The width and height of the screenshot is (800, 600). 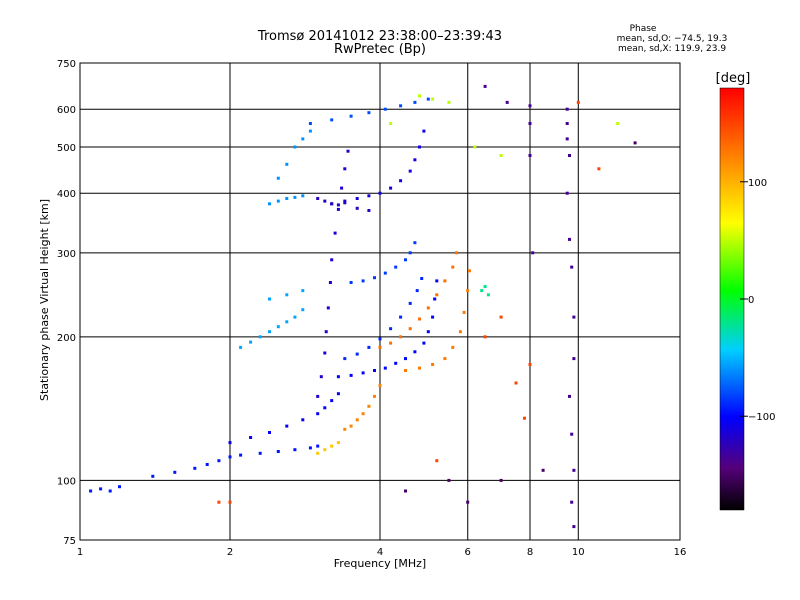 I want to click on chart-title: Tromsø 20141012 23:38:00–23:39:43, so click(x=379, y=36).